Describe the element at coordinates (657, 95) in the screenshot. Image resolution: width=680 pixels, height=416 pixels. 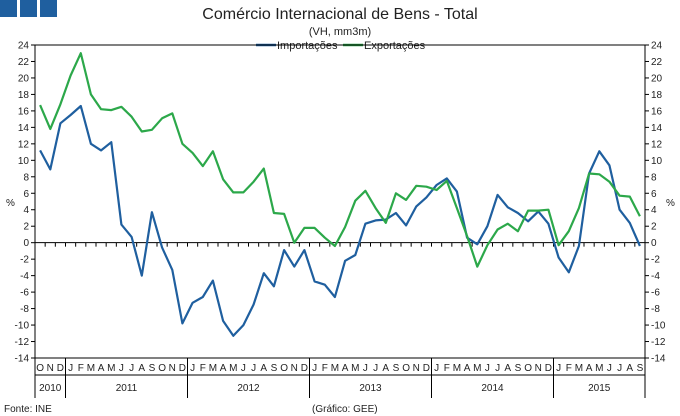
I see `y-tick-label-right: 18` at that location.